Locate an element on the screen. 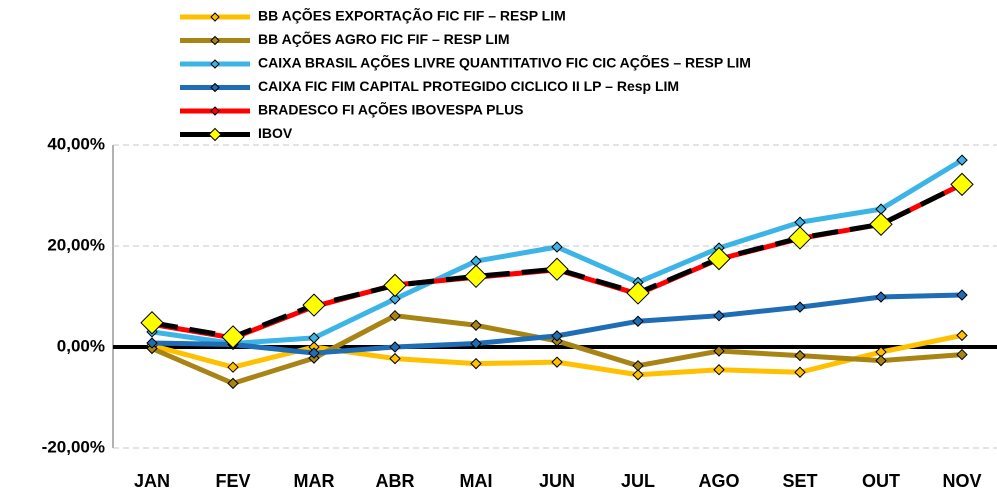 This screenshot has height=492, width=997. x-tick-label: SET is located at coordinates (799, 481).